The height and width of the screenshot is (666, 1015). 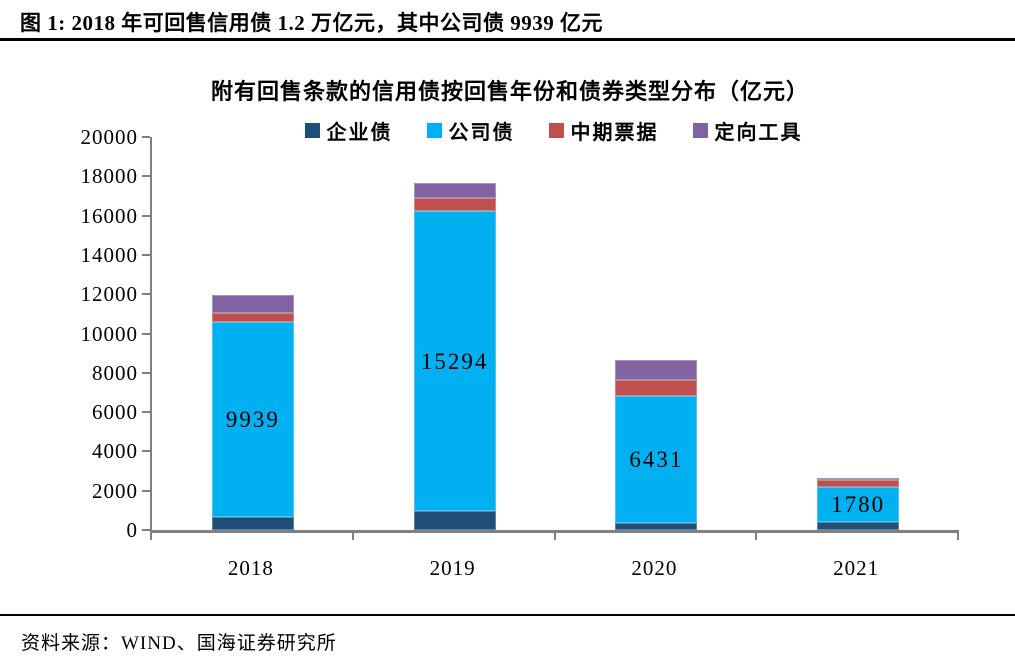 What do you see at coordinates (109, 254) in the screenshot?
I see `y-tick-label: 14000` at bounding box center [109, 254].